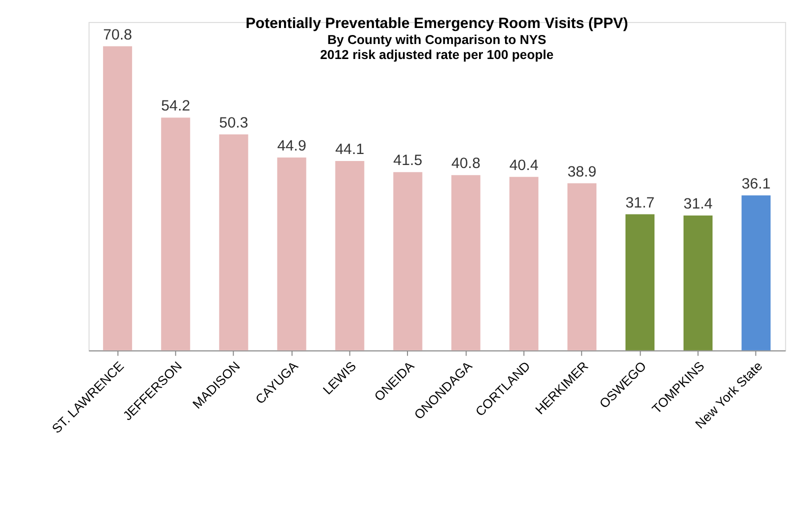 The image size is (805, 521). What do you see at coordinates (698, 204) in the screenshot?
I see `data-label: 31.4` at bounding box center [698, 204].